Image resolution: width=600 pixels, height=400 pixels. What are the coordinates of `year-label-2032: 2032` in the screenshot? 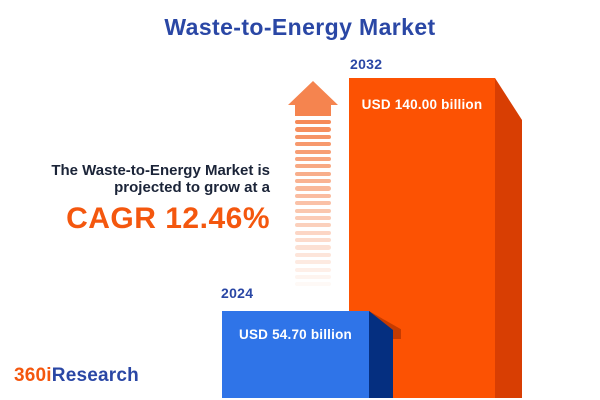 It's located at (366, 64).